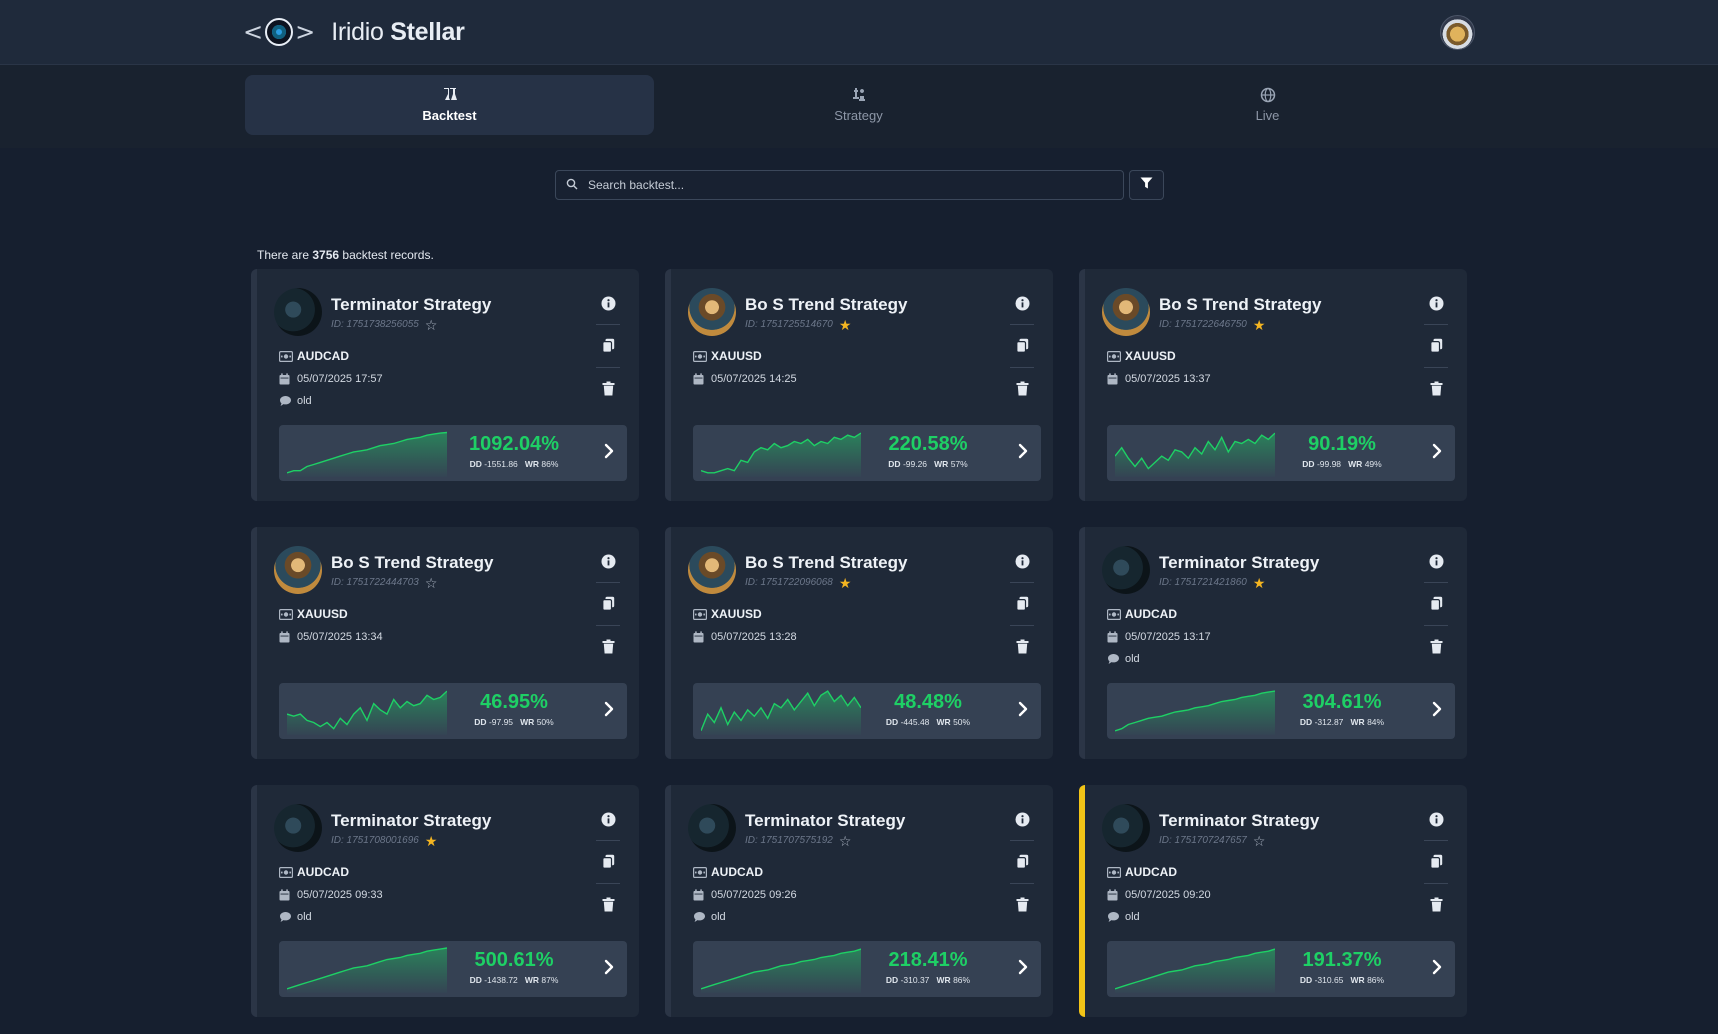 The image size is (1718, 1034). I want to click on symbol-row: AUDCAD, so click(314, 356).